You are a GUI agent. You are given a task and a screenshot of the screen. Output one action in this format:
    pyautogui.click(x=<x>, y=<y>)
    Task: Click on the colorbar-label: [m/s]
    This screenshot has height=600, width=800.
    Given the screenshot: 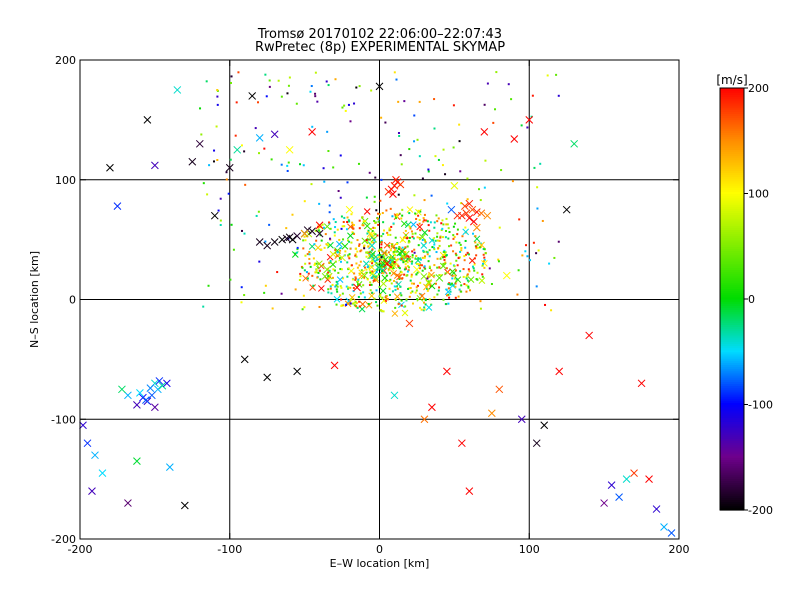 What is the action you would take?
    pyautogui.click(x=731, y=80)
    